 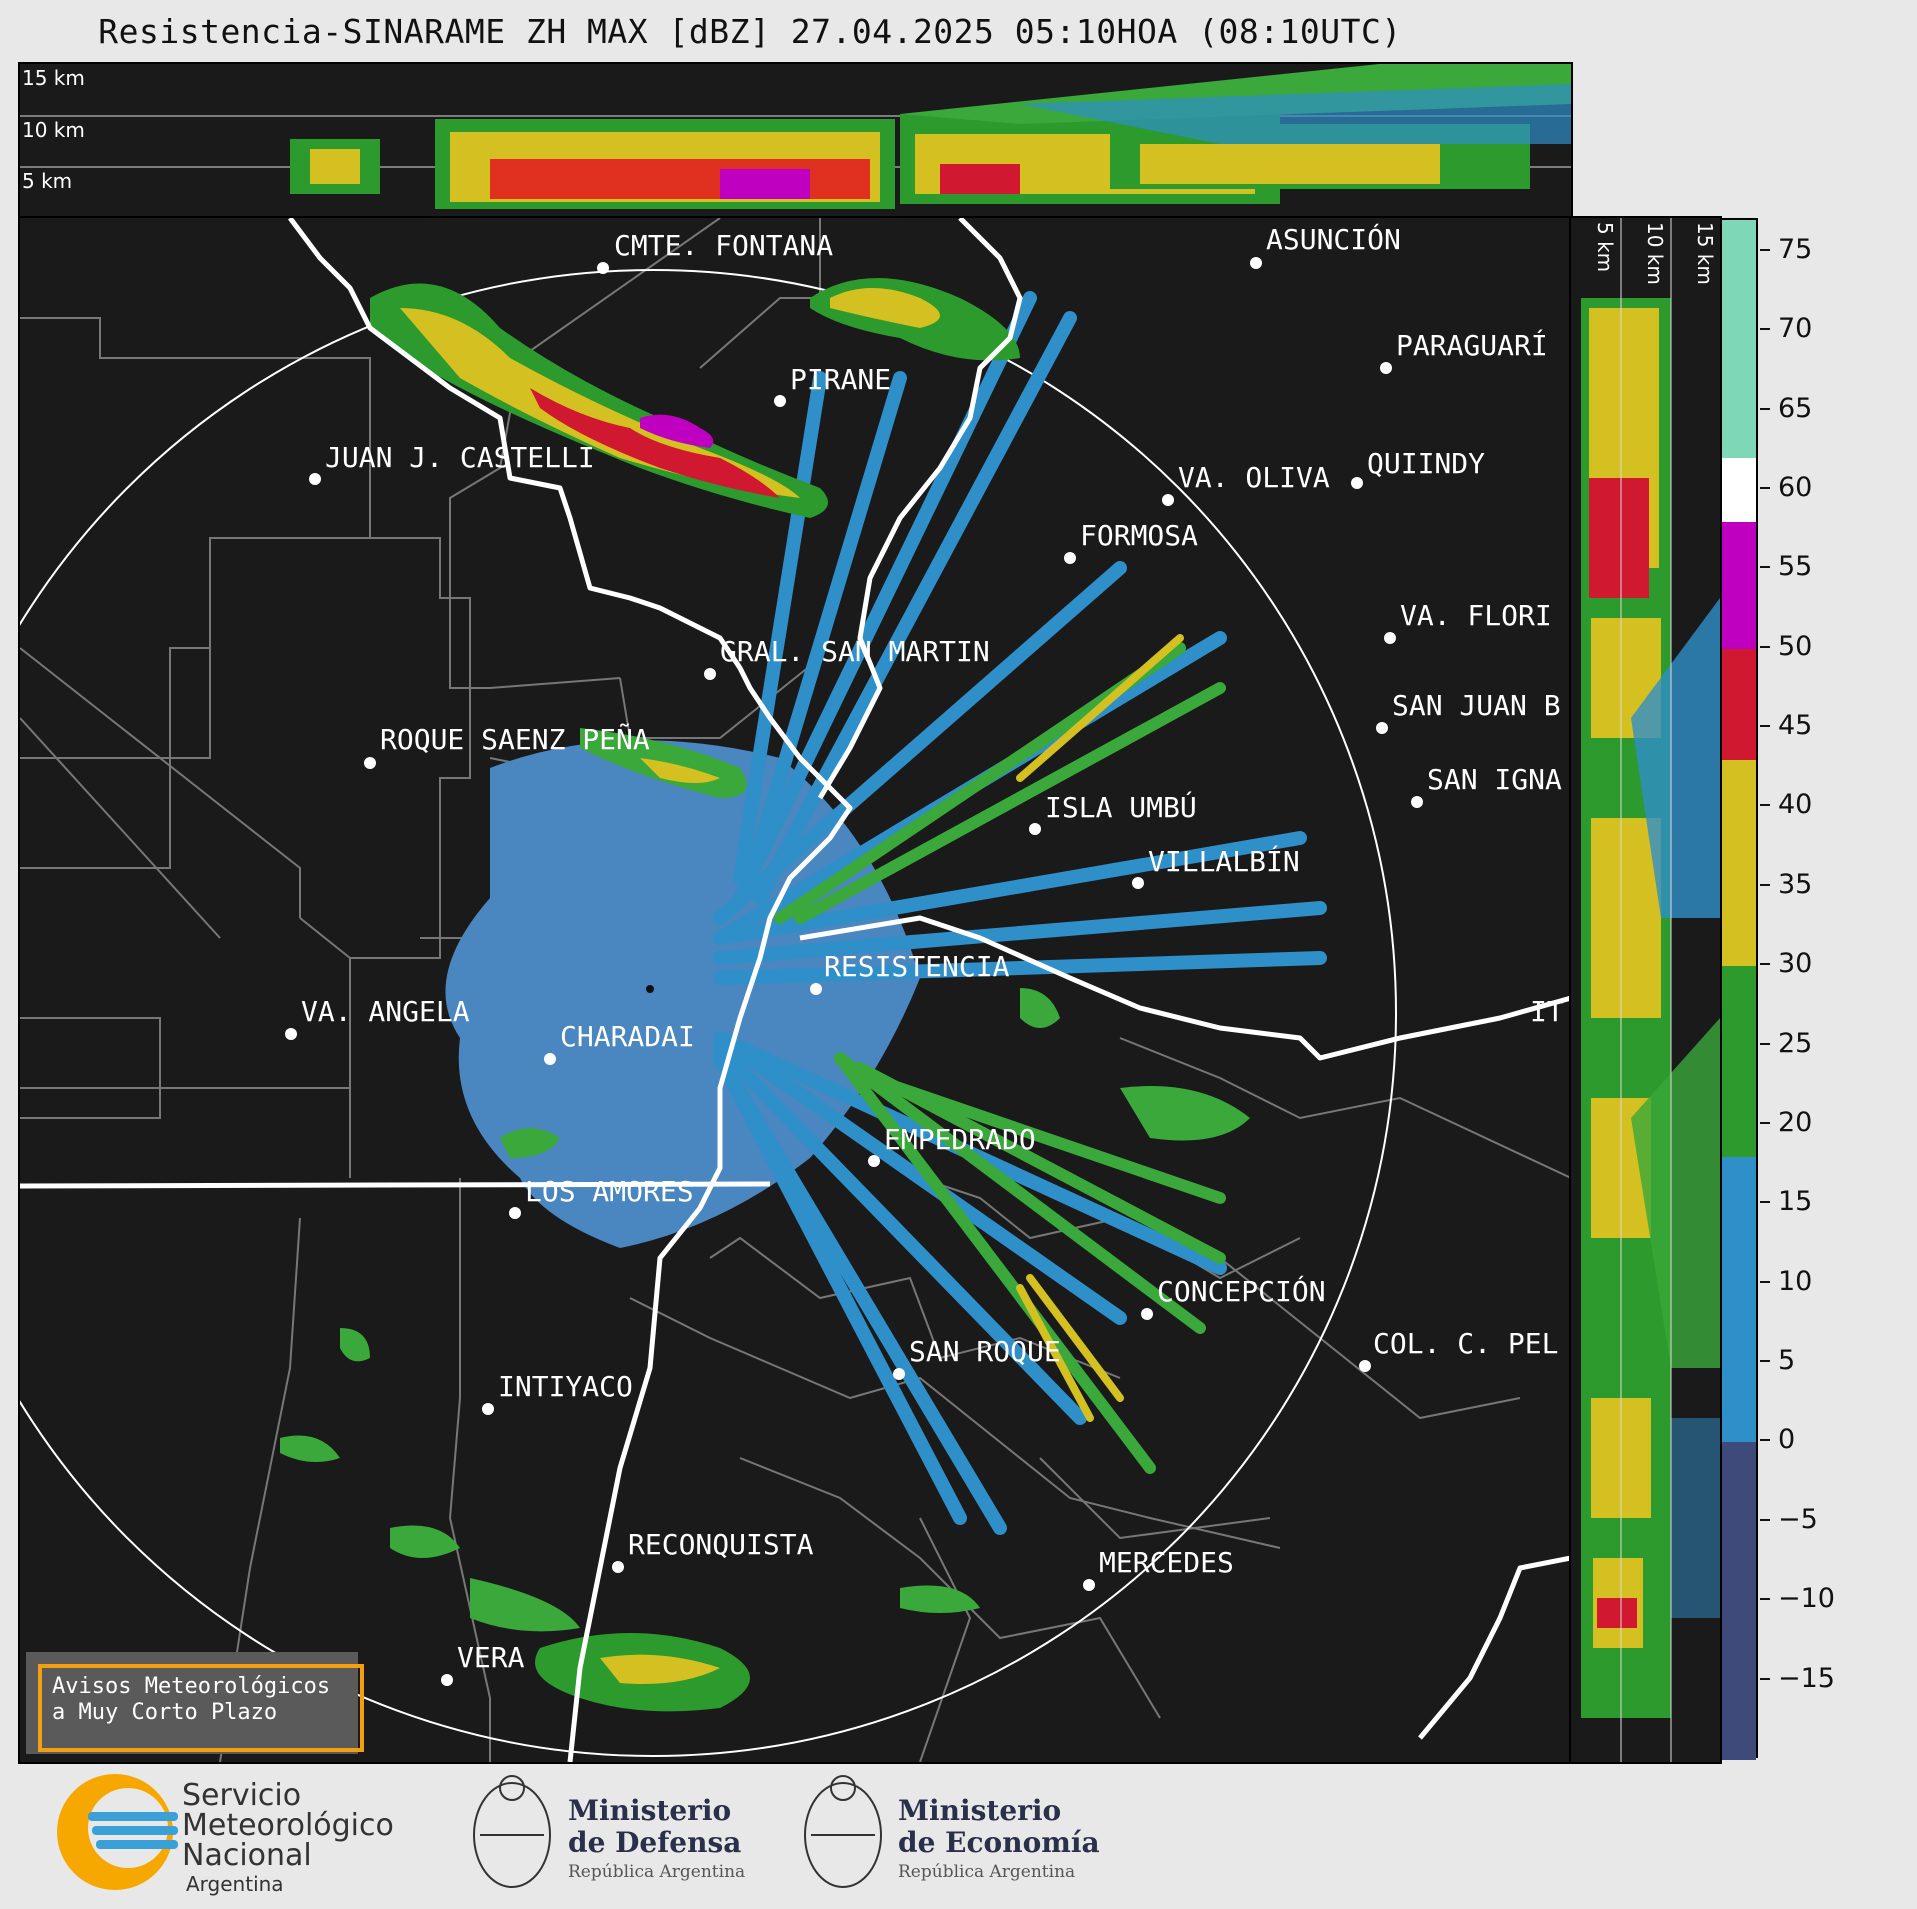 I want to click on city-label-los-amores: LOS AMORES, so click(x=609, y=1191).